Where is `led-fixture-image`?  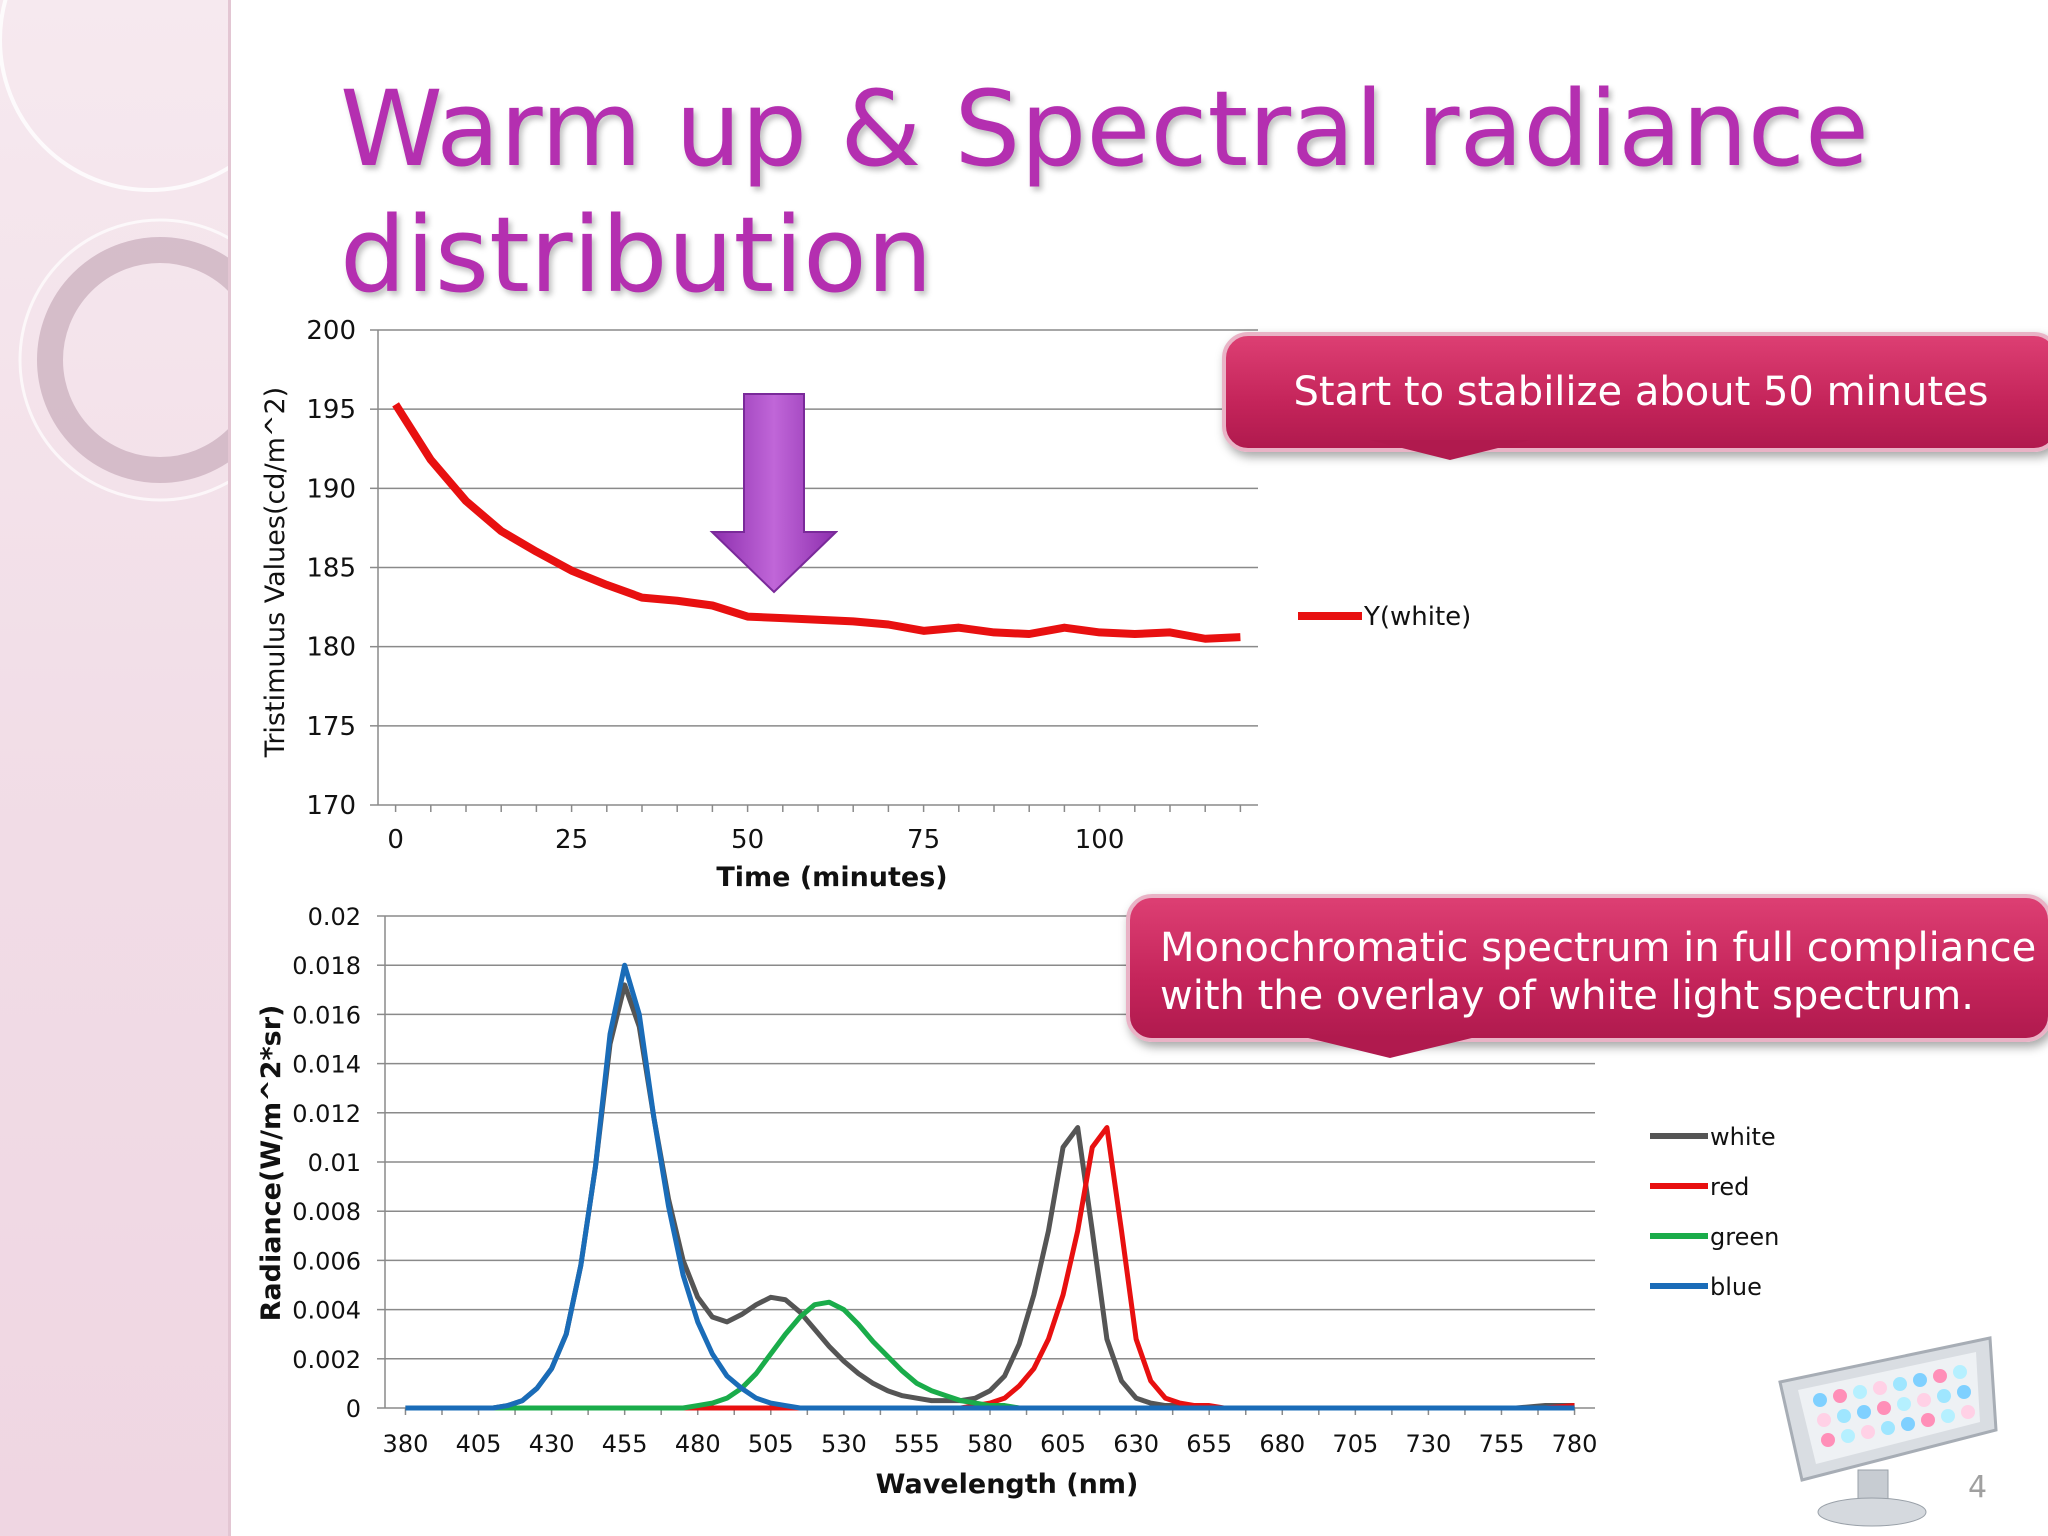 led-fixture-image is located at coordinates (1888, 1431).